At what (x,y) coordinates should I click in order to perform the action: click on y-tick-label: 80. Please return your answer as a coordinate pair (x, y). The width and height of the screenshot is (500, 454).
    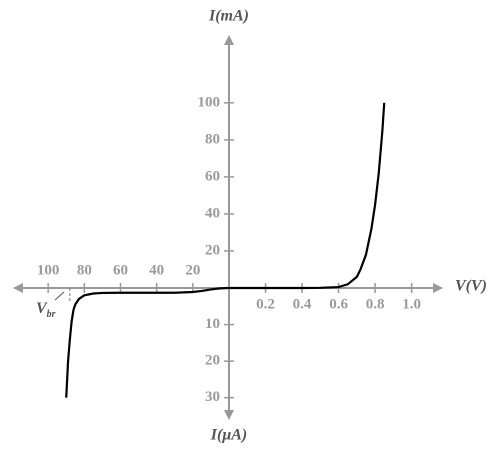
    Looking at the image, I should click on (212, 139).